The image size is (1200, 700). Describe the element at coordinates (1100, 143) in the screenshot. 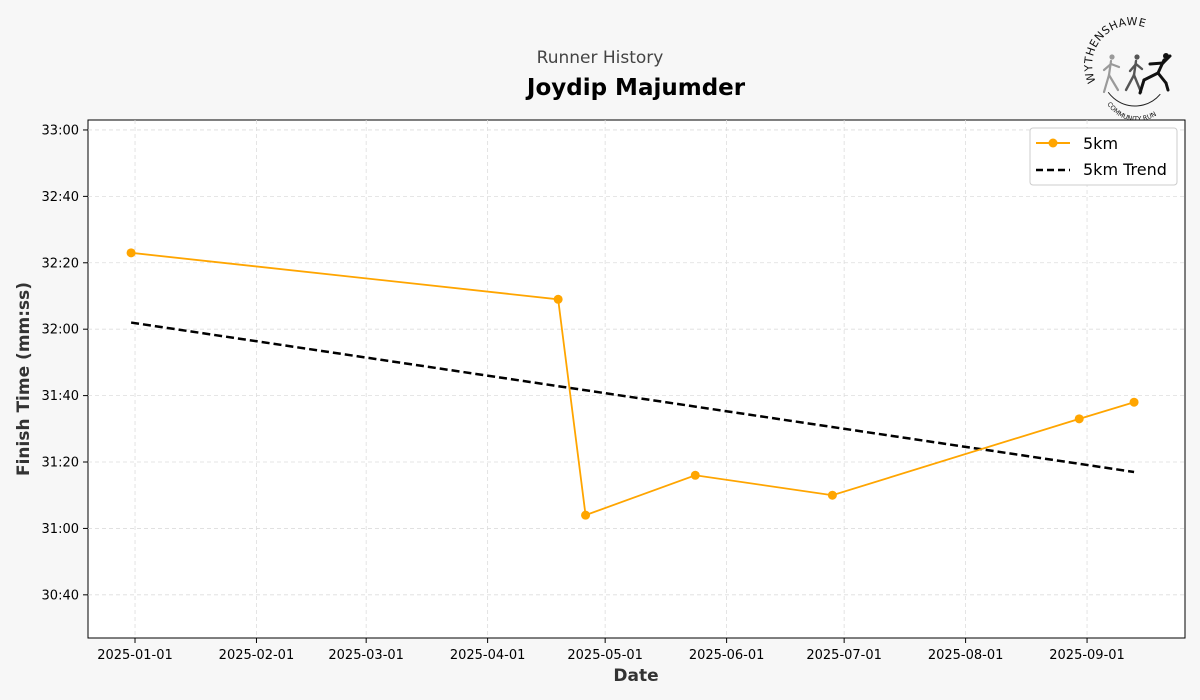

I see `legend-5km-label: 5km` at that location.